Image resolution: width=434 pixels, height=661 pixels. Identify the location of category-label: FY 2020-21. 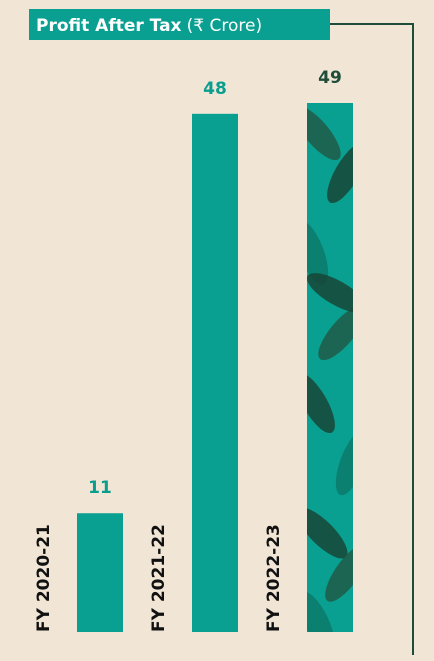
(44, 578).